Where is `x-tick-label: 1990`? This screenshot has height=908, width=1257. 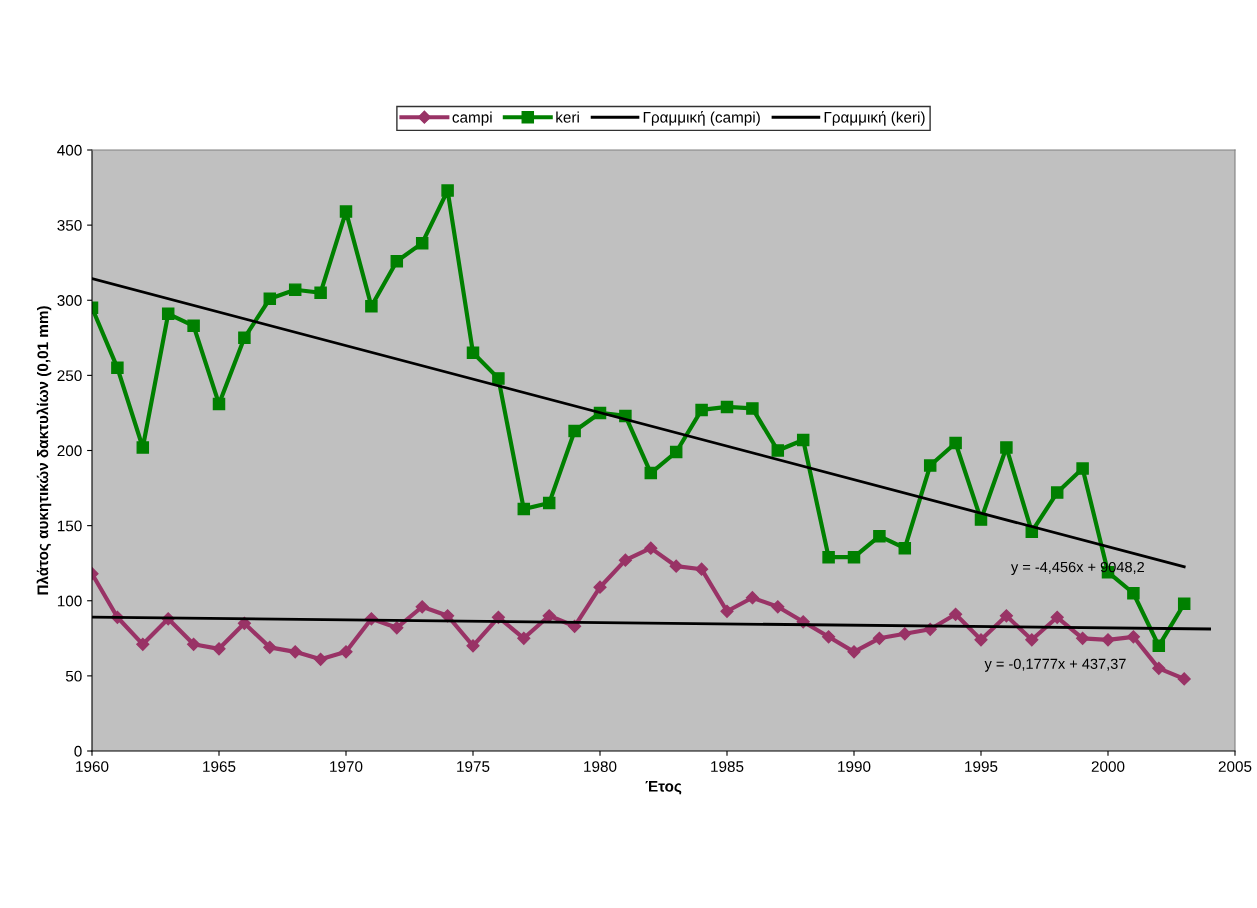 x-tick-label: 1990 is located at coordinates (854, 766).